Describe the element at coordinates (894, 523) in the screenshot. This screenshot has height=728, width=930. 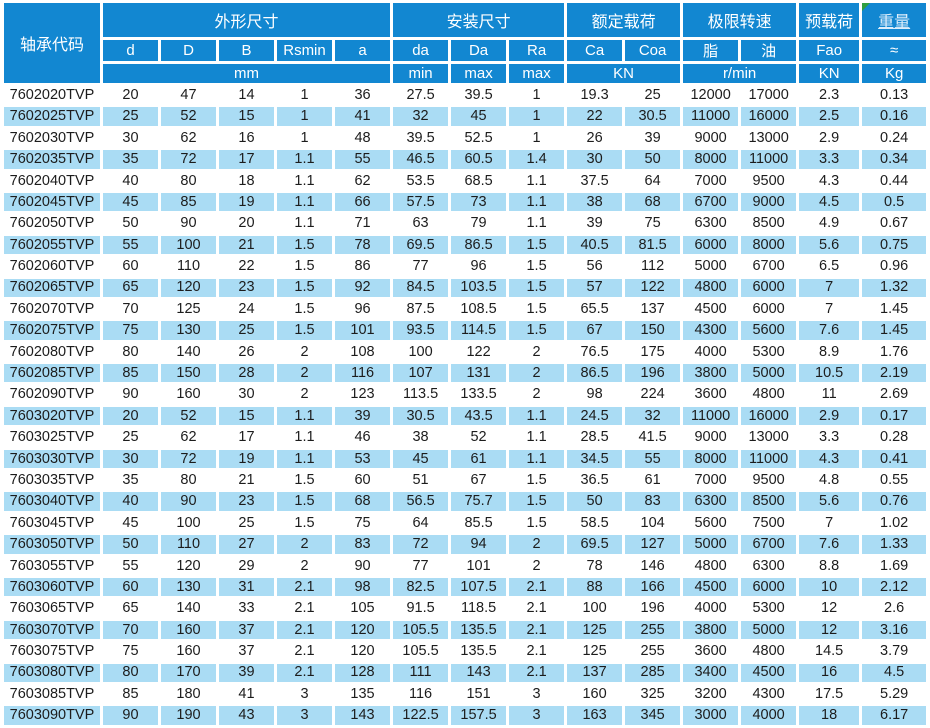
I see `value-cell: 1.02` at that location.